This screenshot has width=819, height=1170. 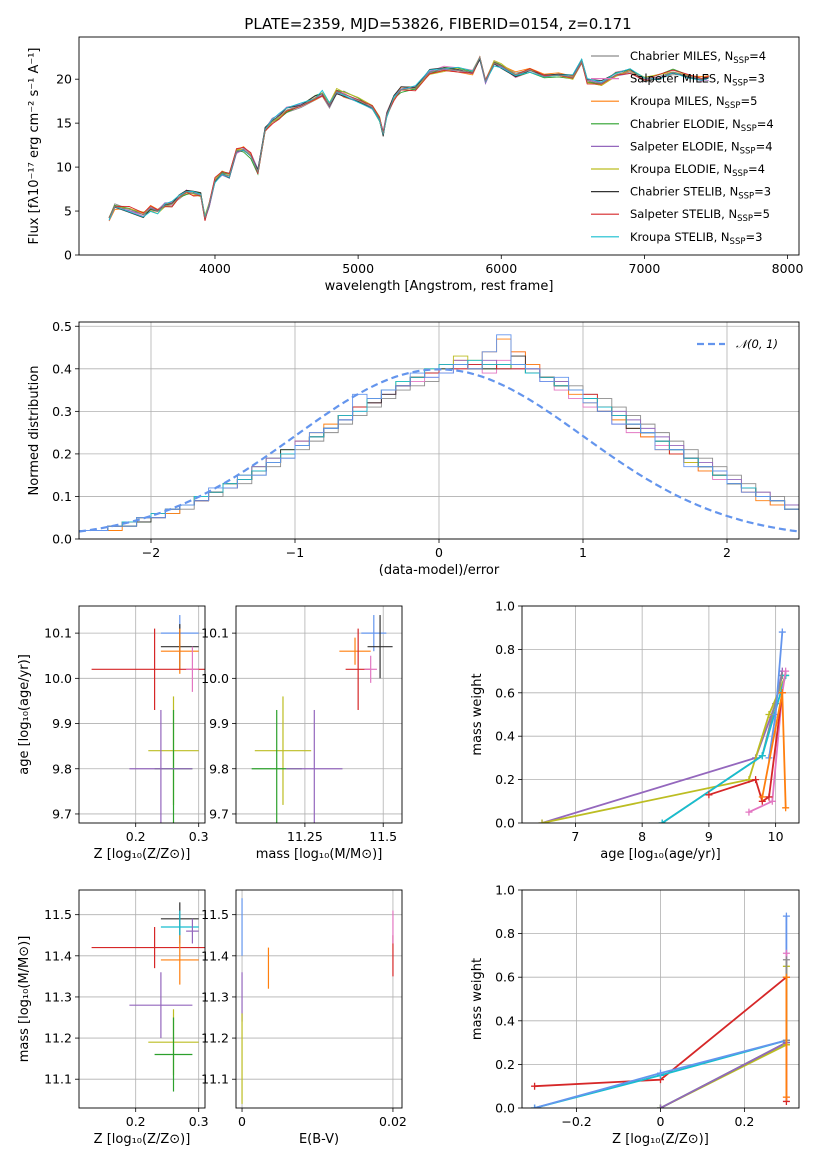 I want to click on legend-label-text: Kroupa MILES, N, so click(x=677, y=101).